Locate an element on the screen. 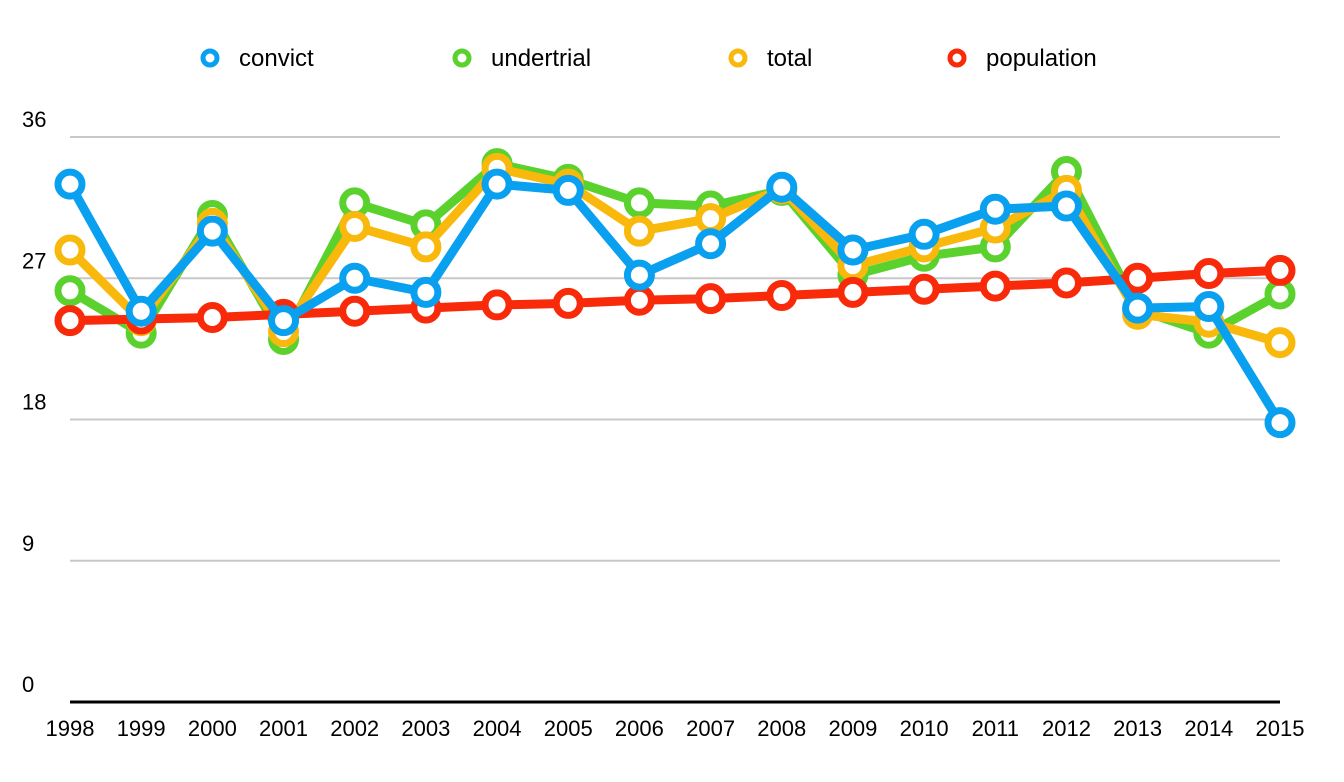 The width and height of the screenshot is (1344, 782). x-tick-label: 2010 is located at coordinates (924, 728).